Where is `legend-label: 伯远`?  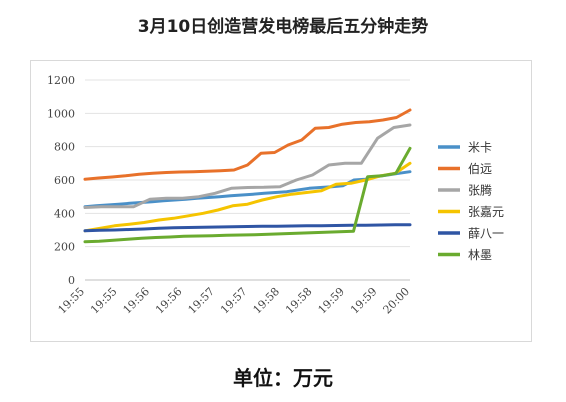 legend-label: 伯远 is located at coordinates (480, 168).